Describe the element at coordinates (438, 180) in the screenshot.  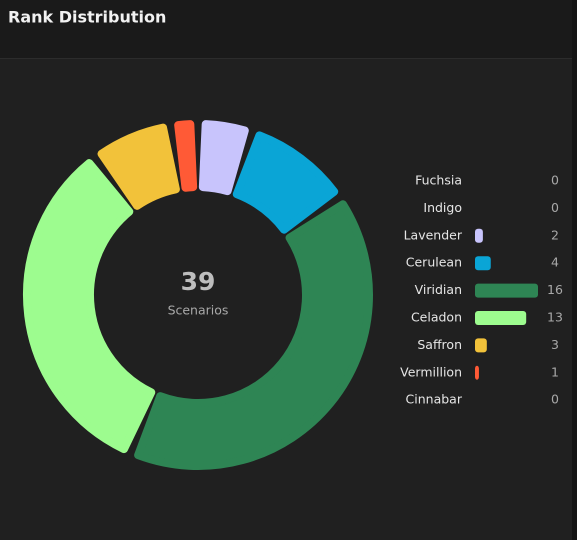
I see `legend-label: Fuchsia` at that location.